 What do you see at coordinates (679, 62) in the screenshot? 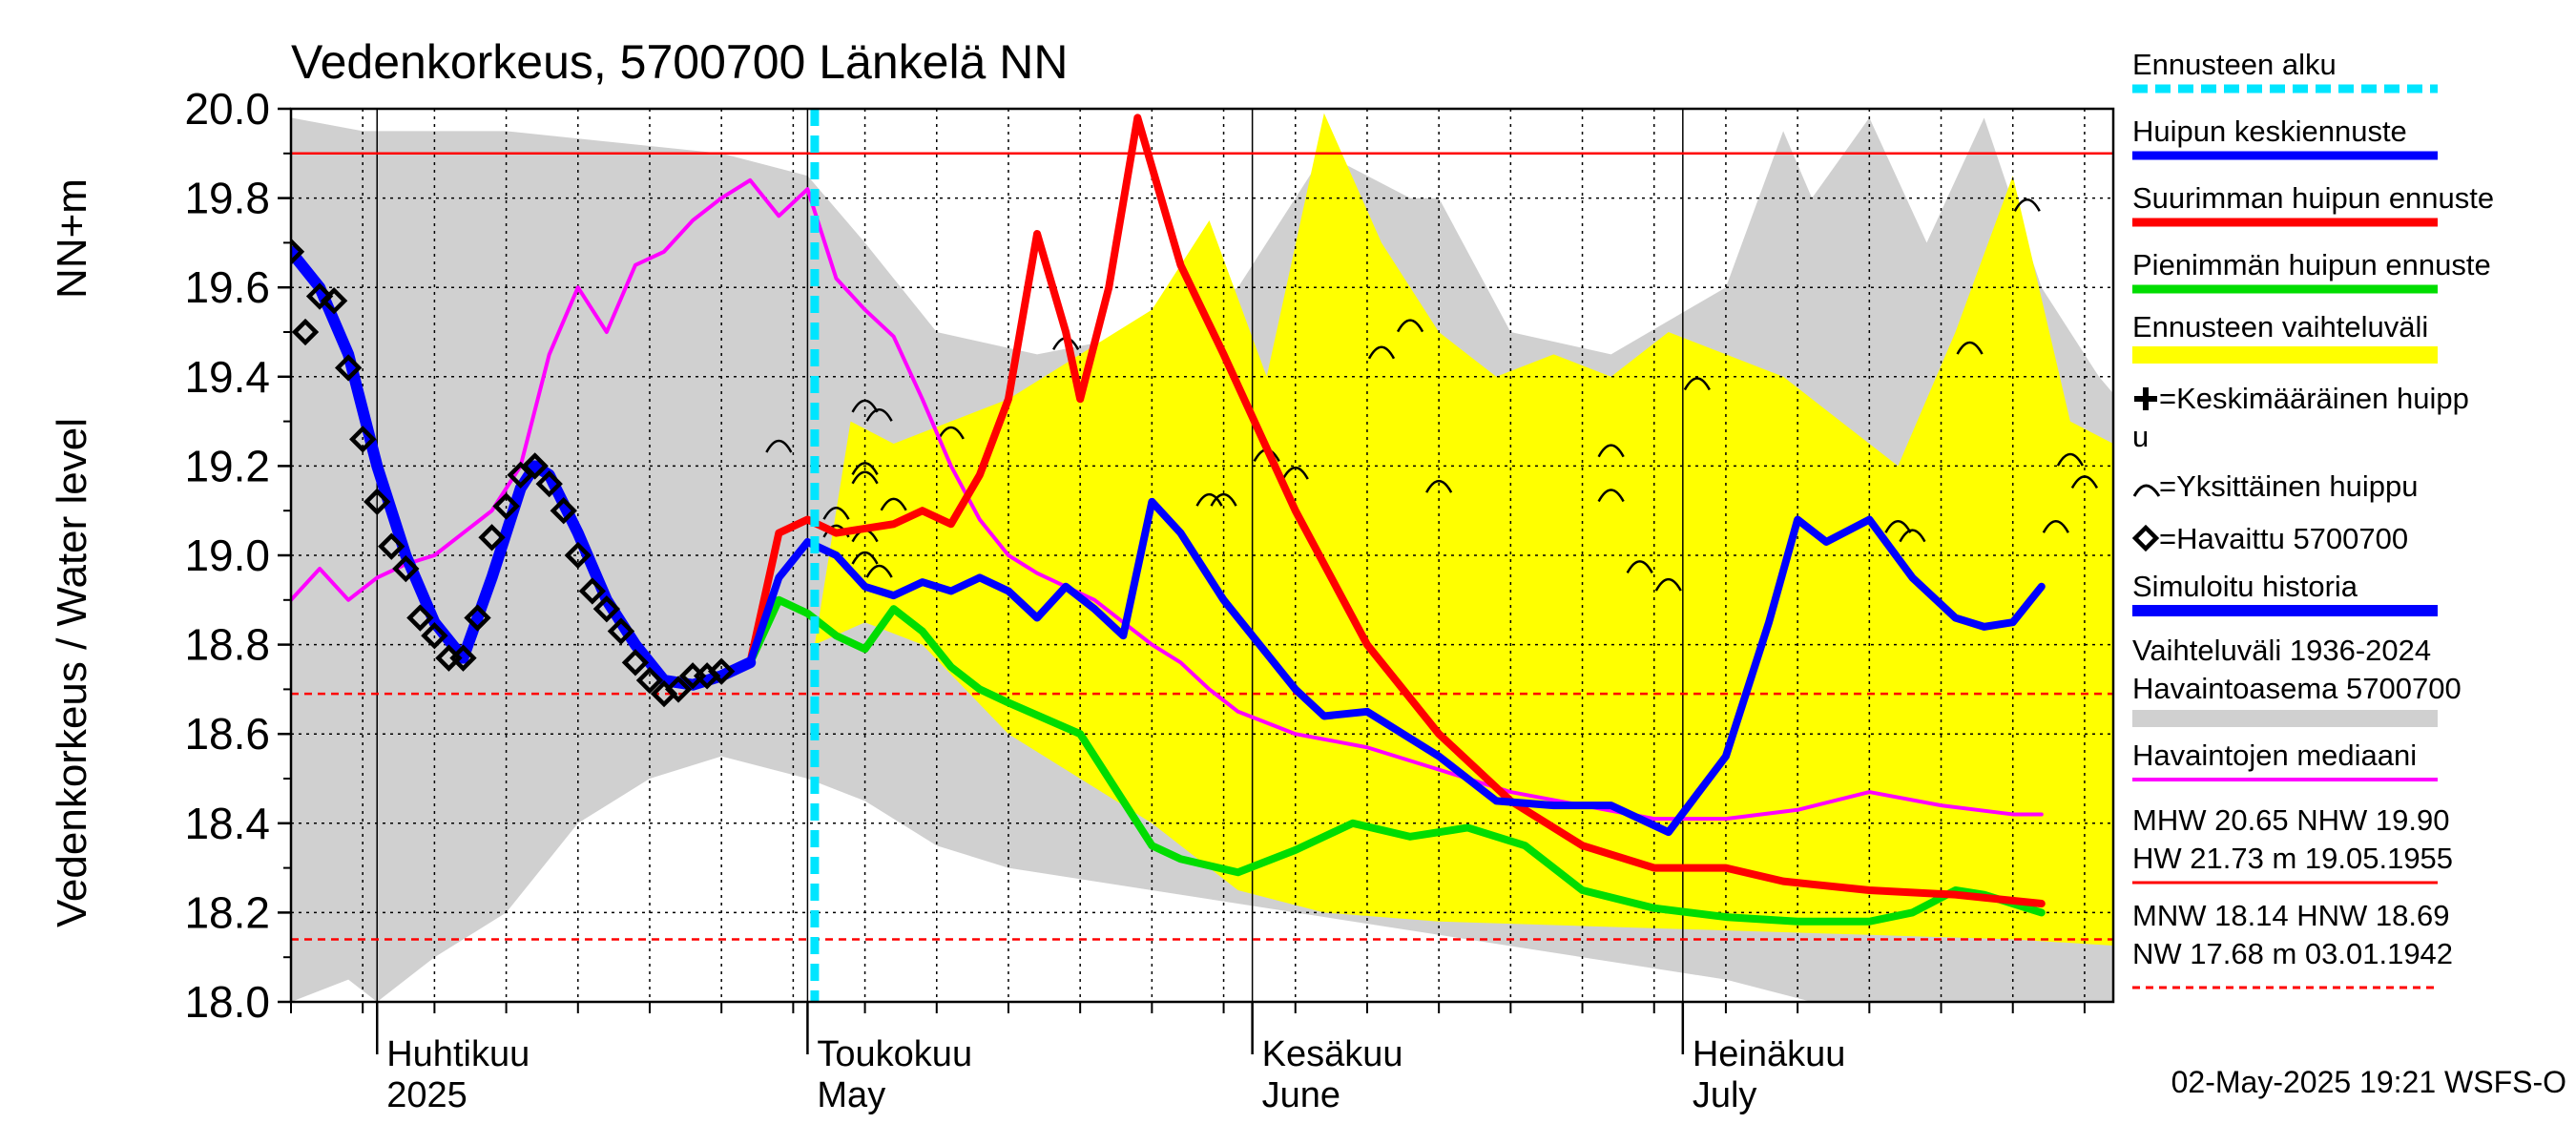
I see `chart-title: Vedenkorkeus, 5700700 Länkelä NN` at bounding box center [679, 62].